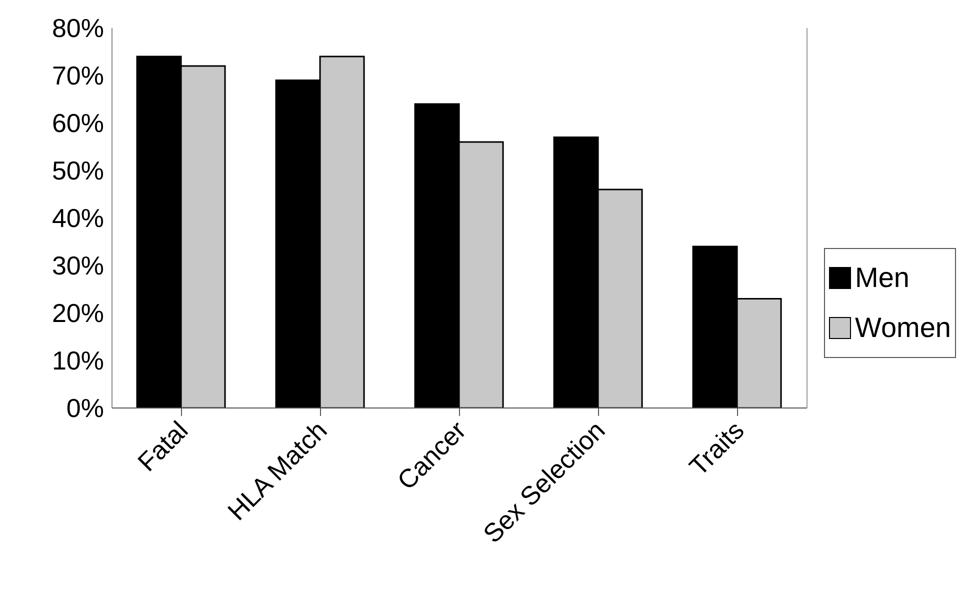 This screenshot has height=604, width=964. Describe the element at coordinates (78, 123) in the screenshot. I see `y-tick-label: 60%` at that location.